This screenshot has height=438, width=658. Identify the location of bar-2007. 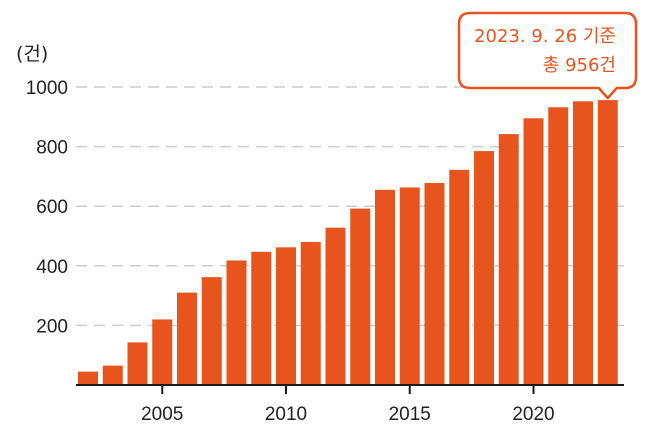
(211, 331).